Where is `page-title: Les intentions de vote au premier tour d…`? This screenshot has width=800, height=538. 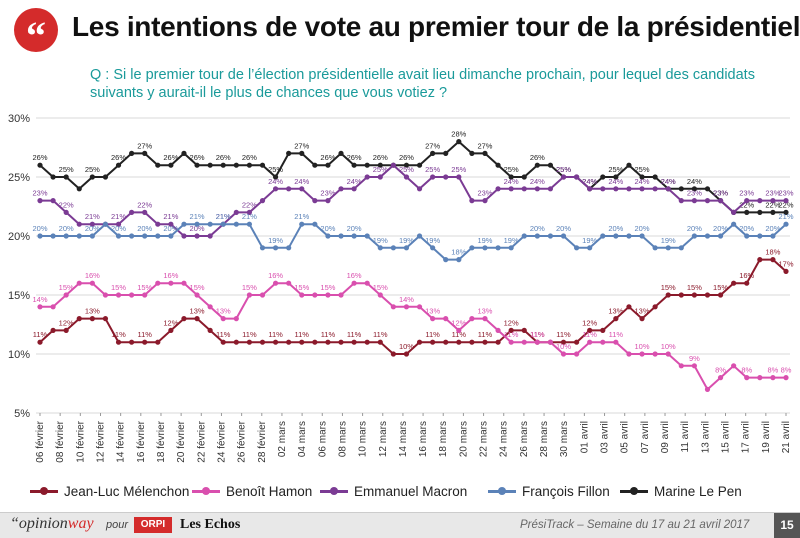
page-title: Les intentions de vote au premier tour d… is located at coordinates (436, 26).